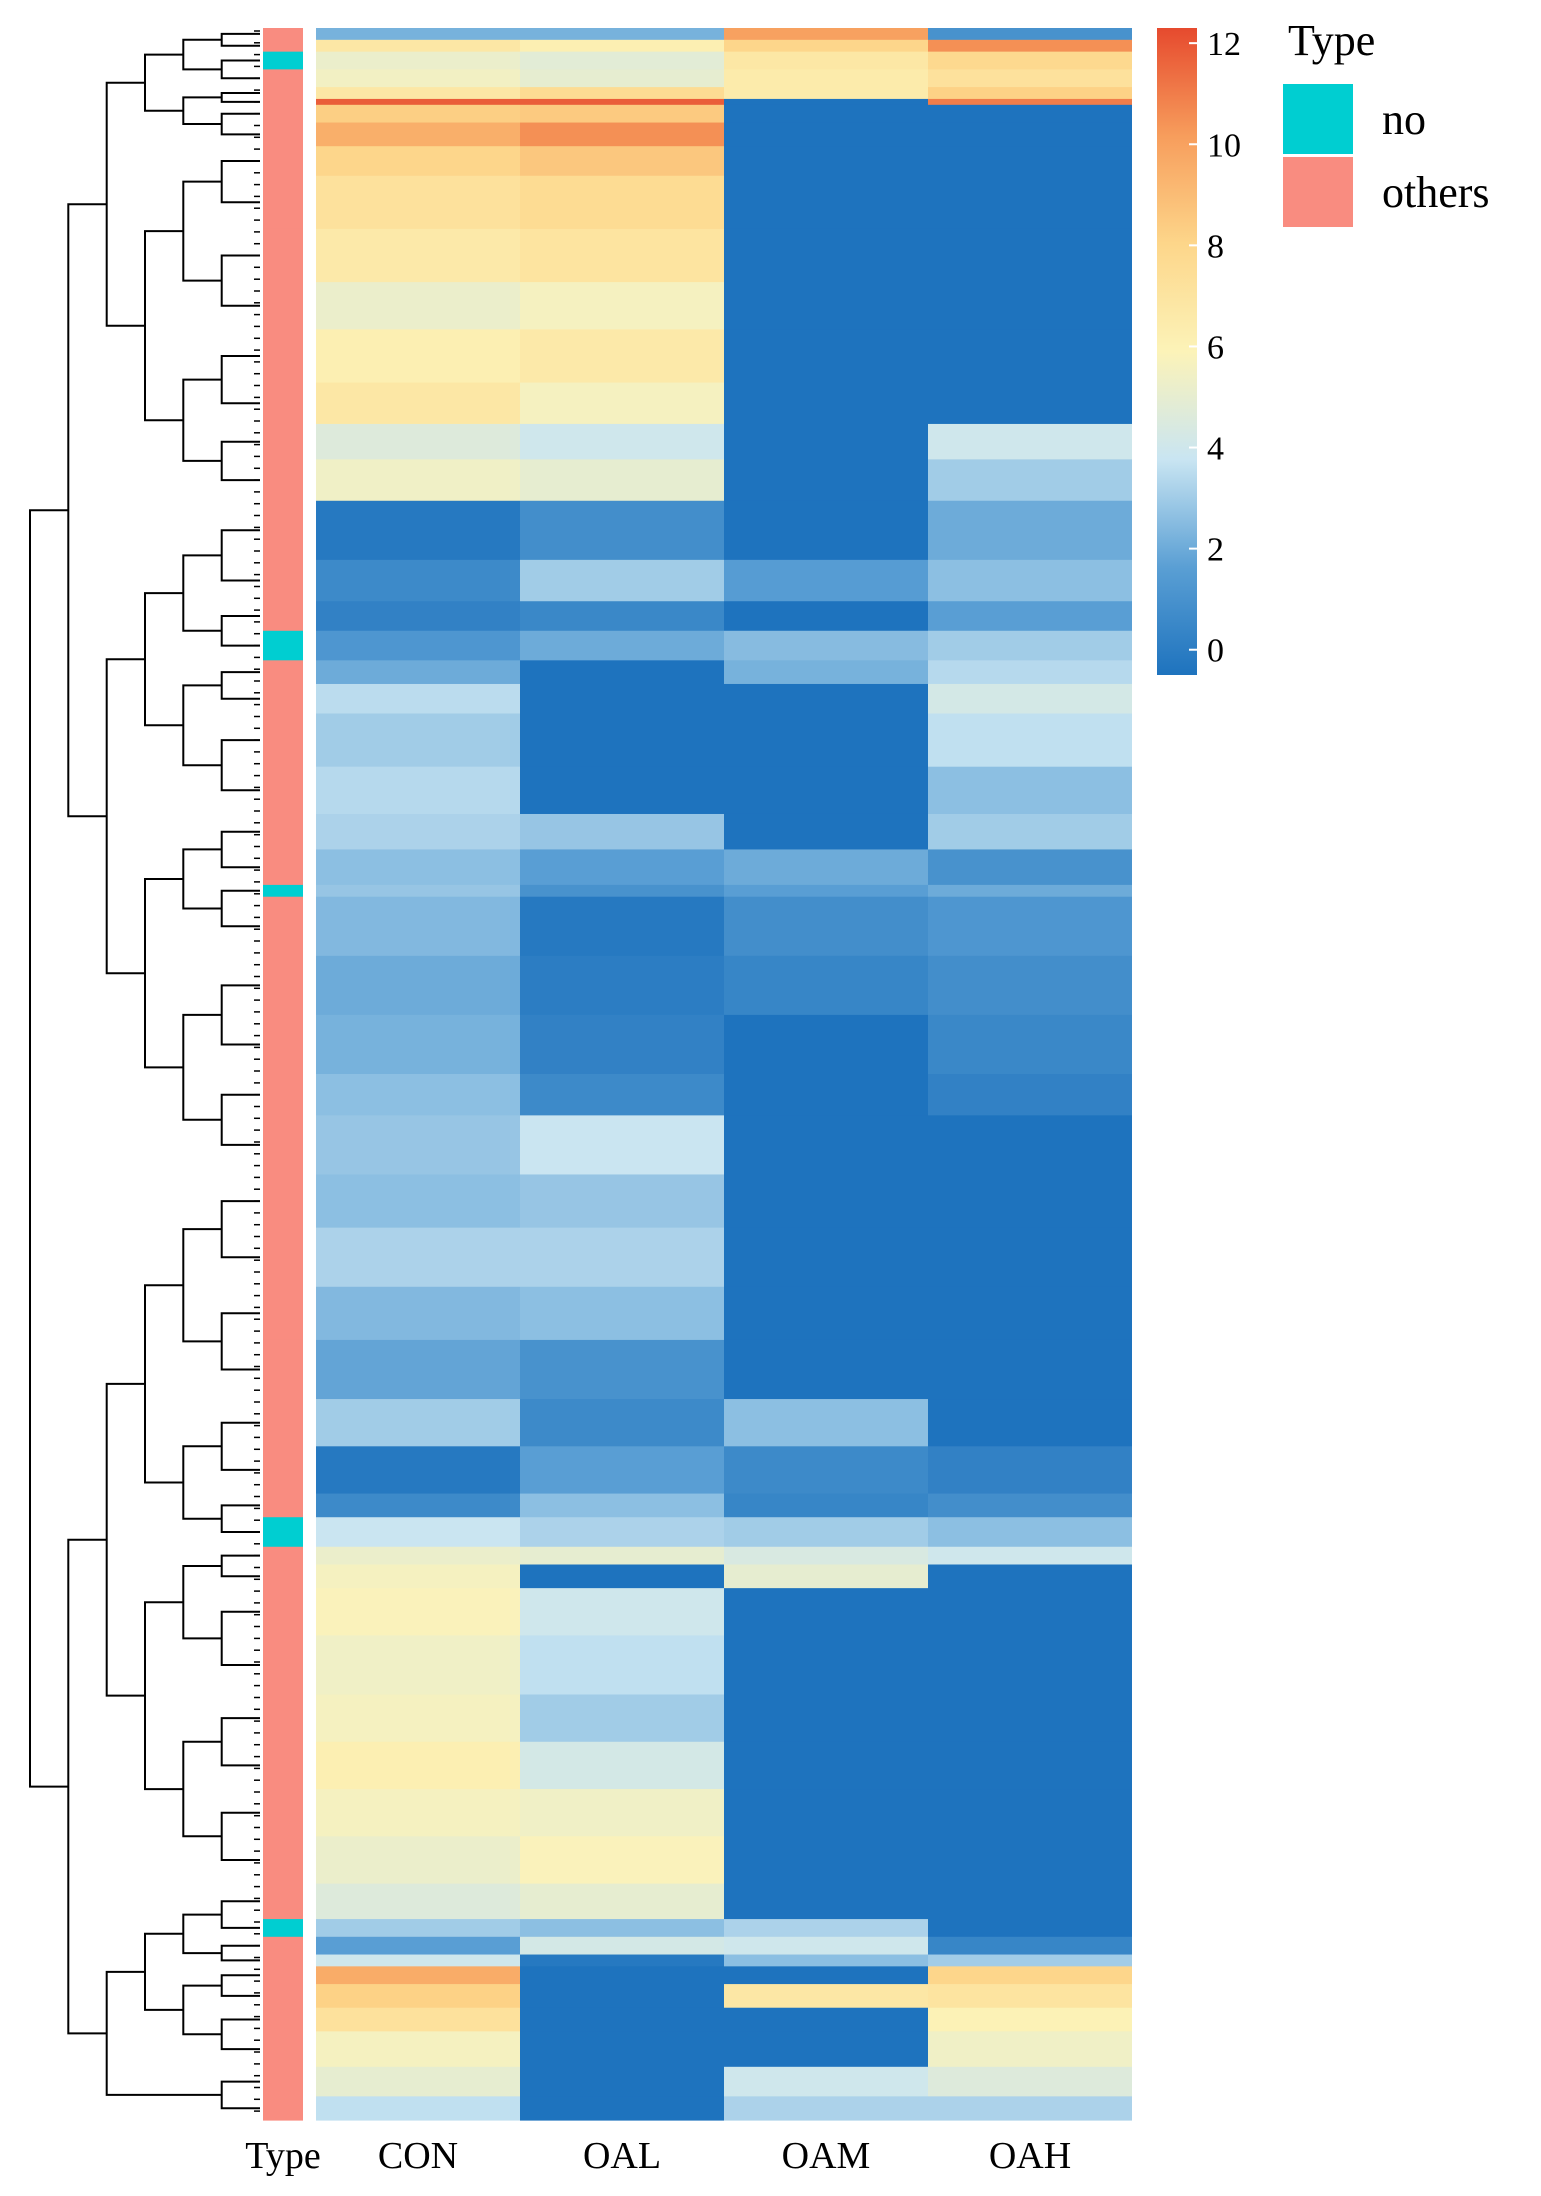 The height and width of the screenshot is (2196, 1541). What do you see at coordinates (658, 2156) in the screenshot?
I see `column-labels: Type CON OAL OAM OAH` at bounding box center [658, 2156].